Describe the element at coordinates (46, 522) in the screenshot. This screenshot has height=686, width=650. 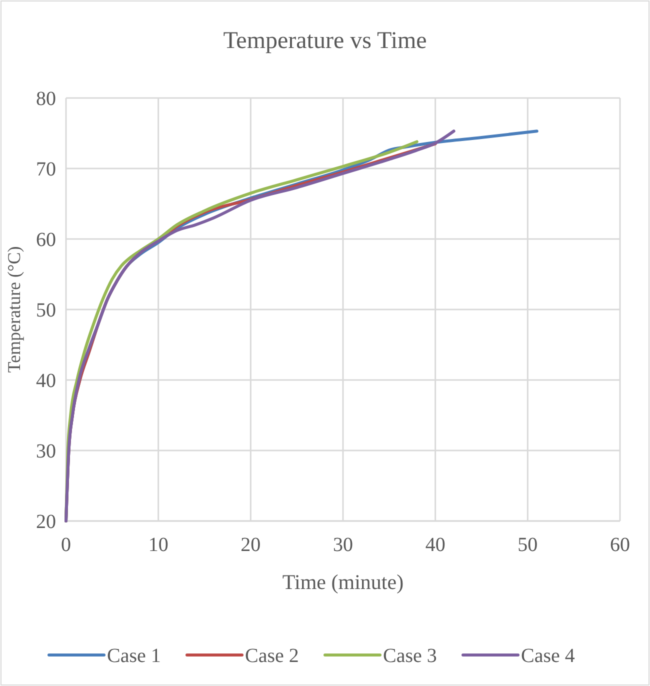
I see `y-tick-label: 20` at that location.